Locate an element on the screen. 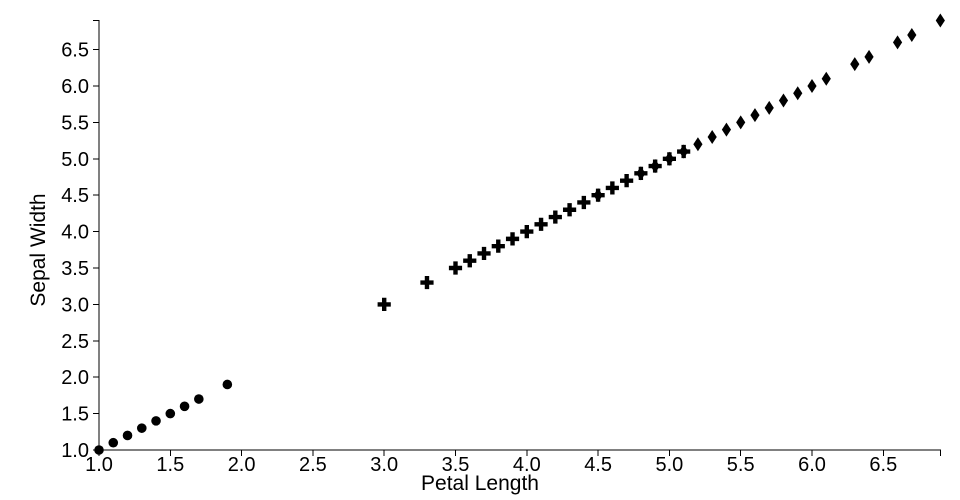 This screenshot has width=960, height=500. y-tick-label: 5.5 is located at coordinates (75, 123).